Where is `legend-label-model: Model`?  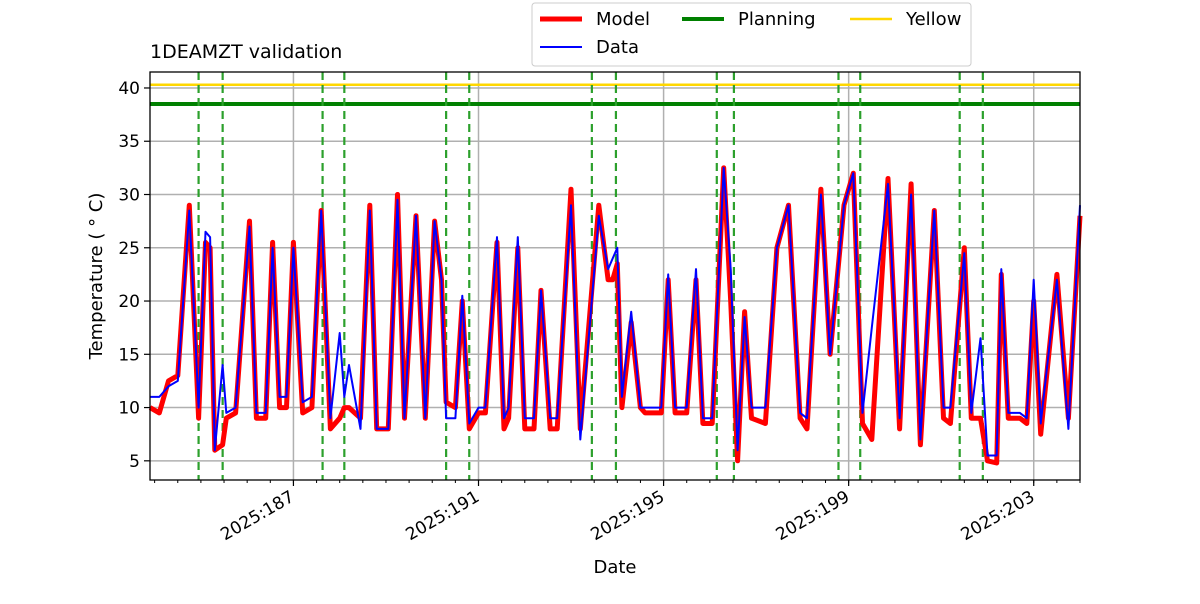 legend-label-model: Model is located at coordinates (623, 19).